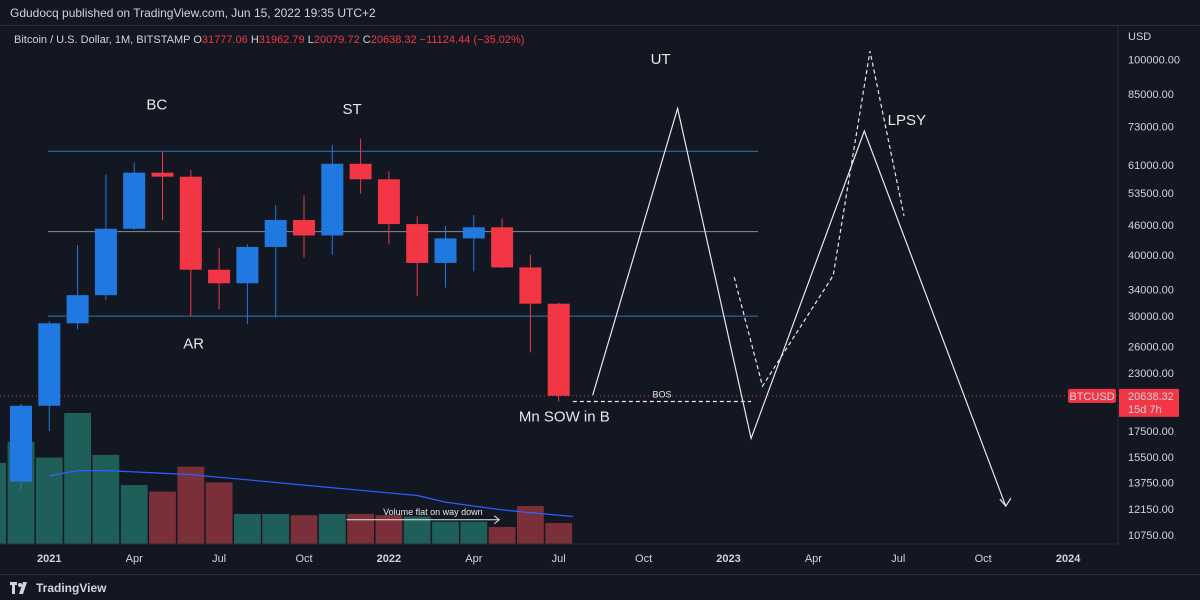  Describe the element at coordinates (49, 559) in the screenshot. I see `time-tick-label: 2021` at that location.